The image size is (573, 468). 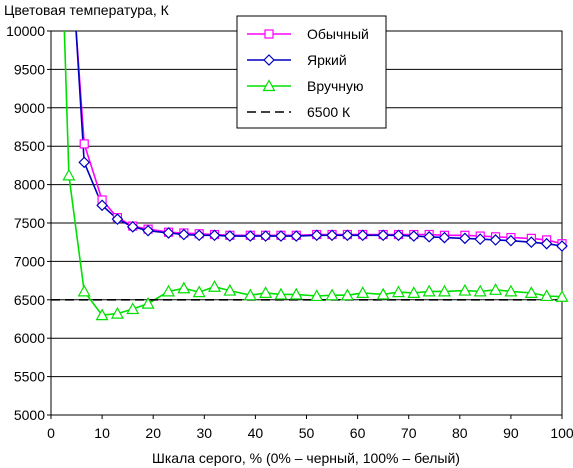 What do you see at coordinates (29, 415) in the screenshot?
I see `y-tick-label: 5000` at bounding box center [29, 415].